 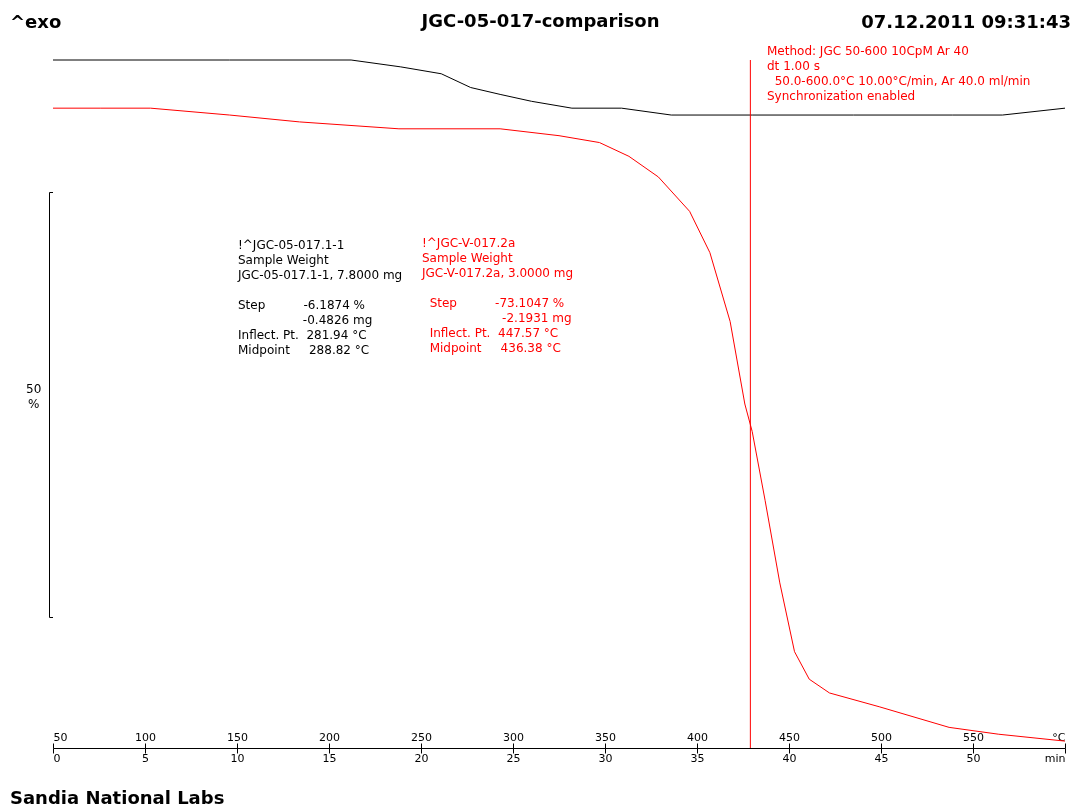 What do you see at coordinates (899, 74) in the screenshot?
I see `annotation: Method: JGC 50-600 10CpM Ar 40 dt 1.00 s 50.0-600.0°C 10.00°C/min, Ar 40.0 ml/min Synchronization enabled` at bounding box center [899, 74].